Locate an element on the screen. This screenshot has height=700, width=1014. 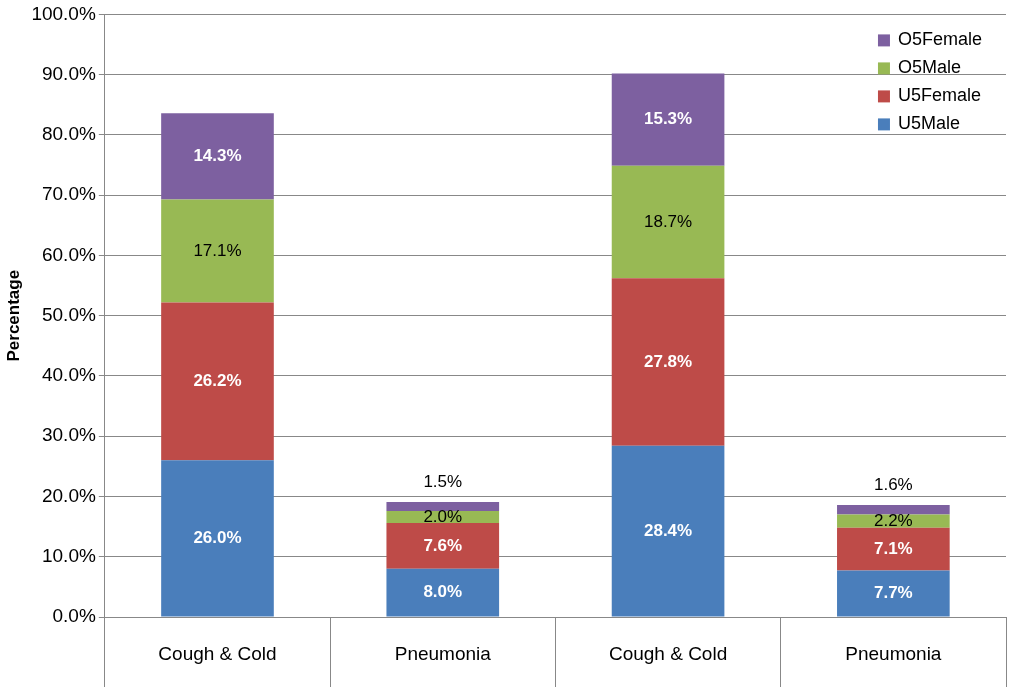
data-label: 28.4% is located at coordinates (668, 530).